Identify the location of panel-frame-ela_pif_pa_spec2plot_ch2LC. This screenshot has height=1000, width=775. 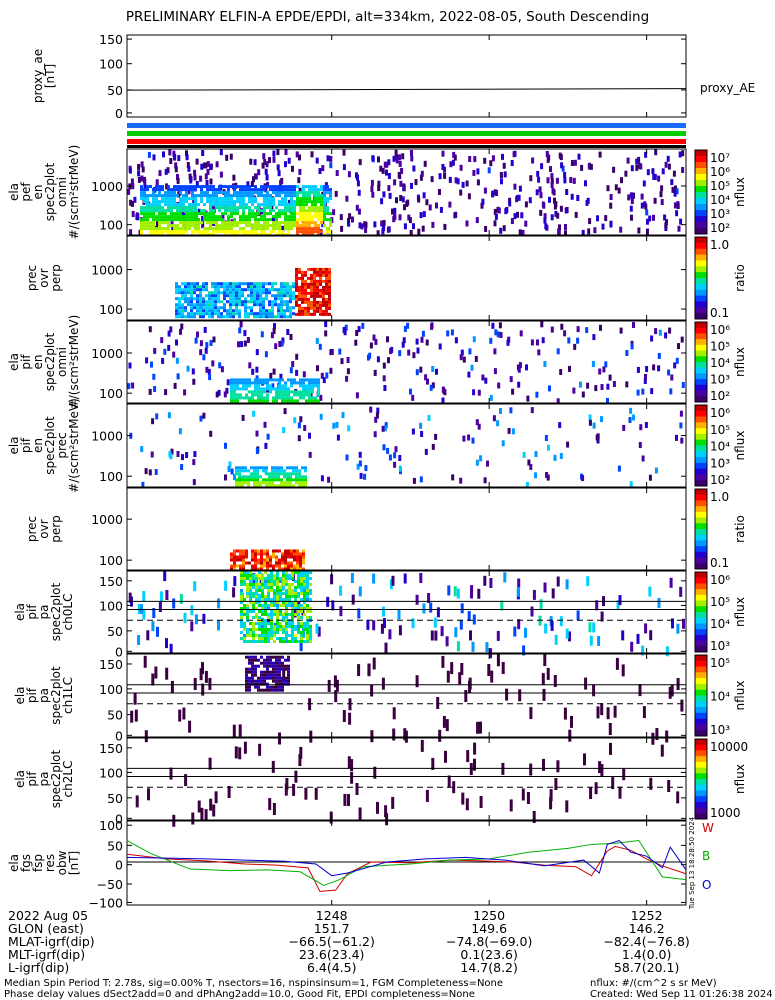
(406, 779).